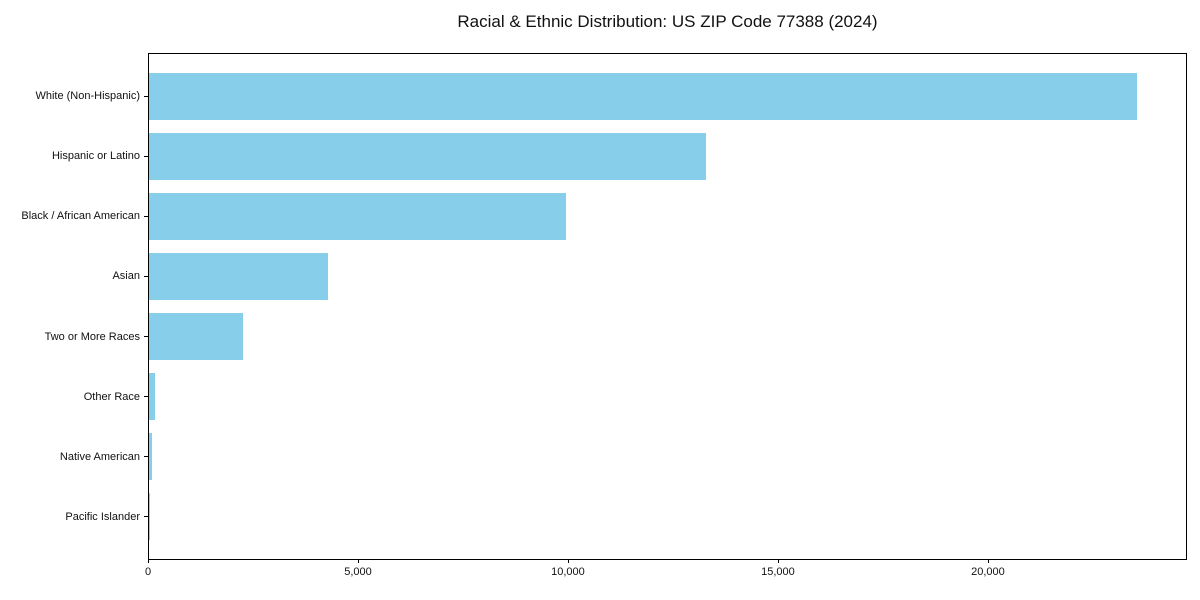 This screenshot has width=1200, height=600. I want to click on y-tick-label: White (Non-Hispanic), so click(87, 96).